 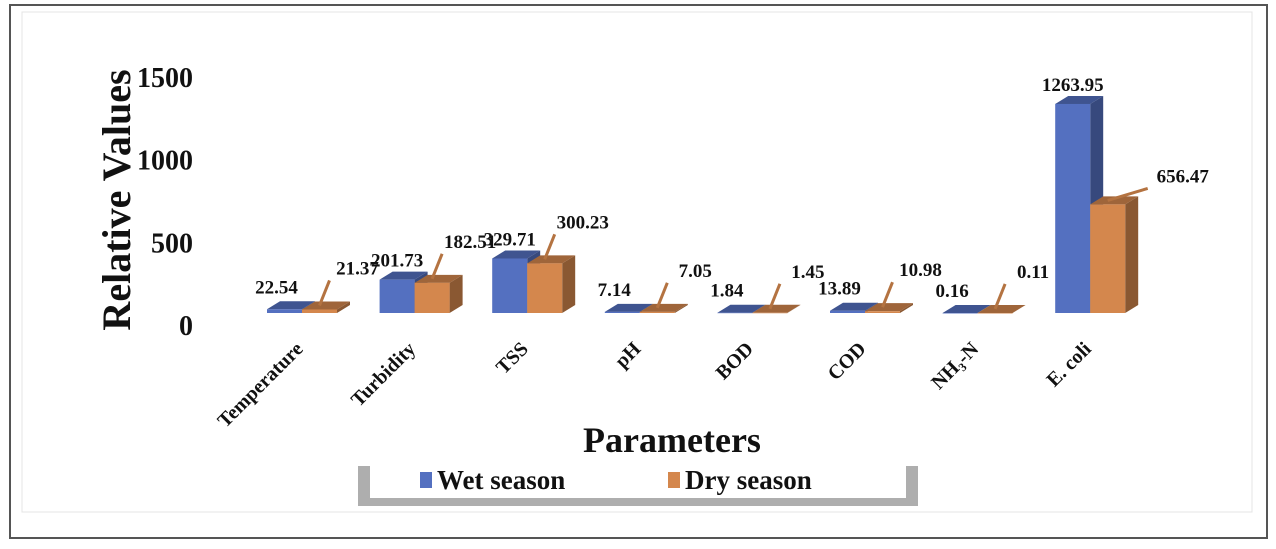 I want to click on bar-dry: 182.51, so click(x=455, y=272).